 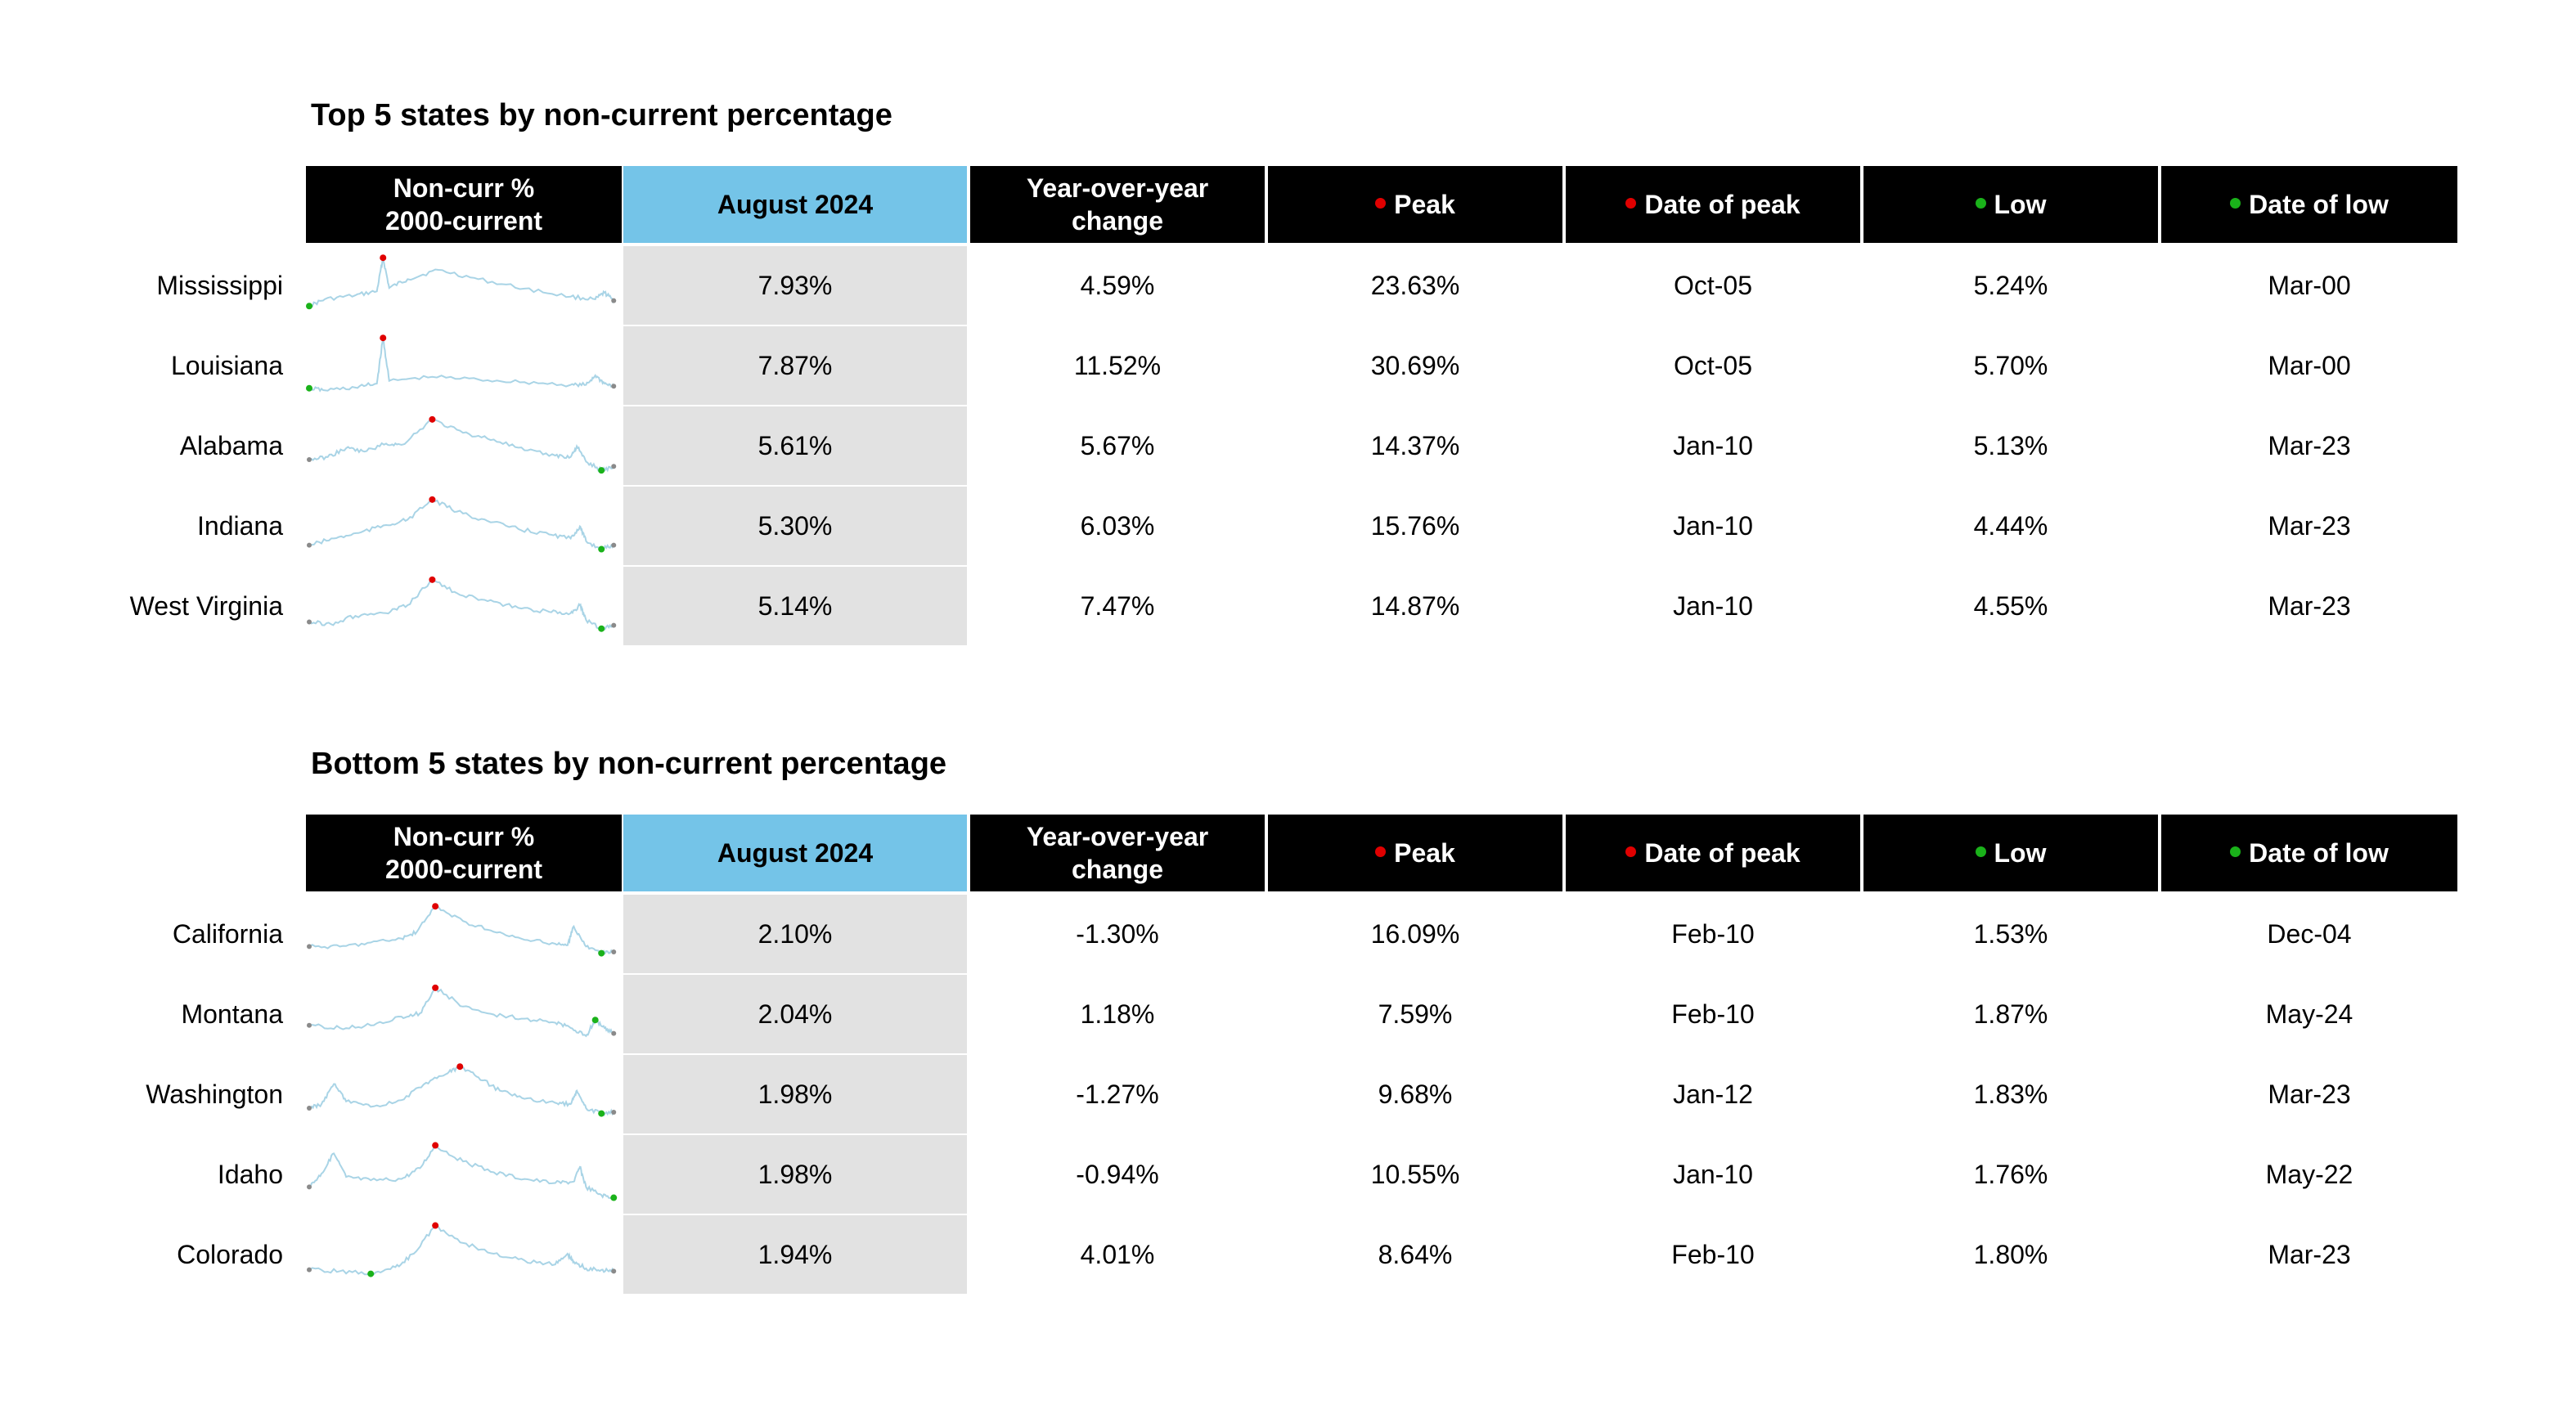 I want to click on low-value: 5.70%, so click(x=2011, y=365).